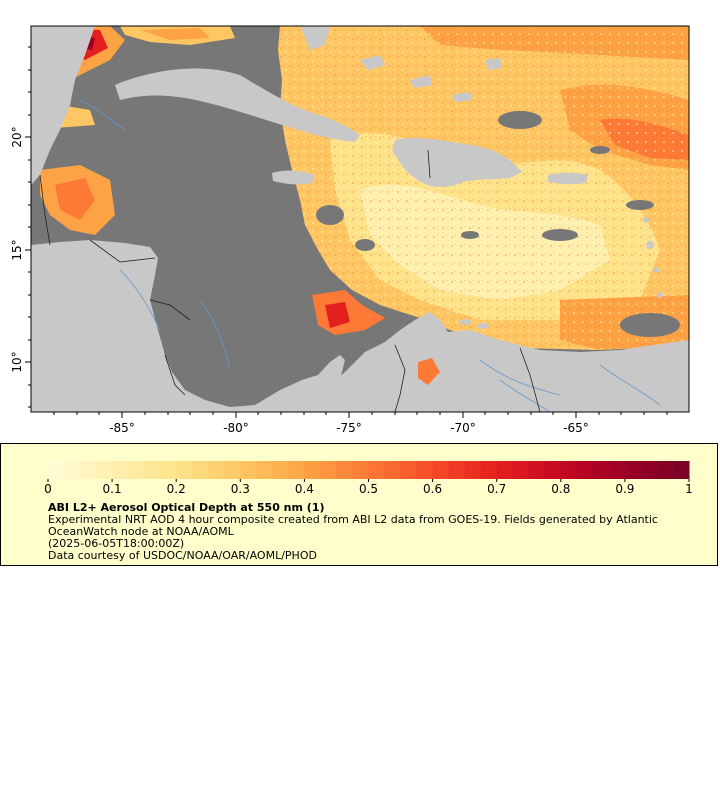 The height and width of the screenshot is (800, 720). What do you see at coordinates (496, 489) in the screenshot?
I see `colorbar-tick-label: 0.7` at bounding box center [496, 489].